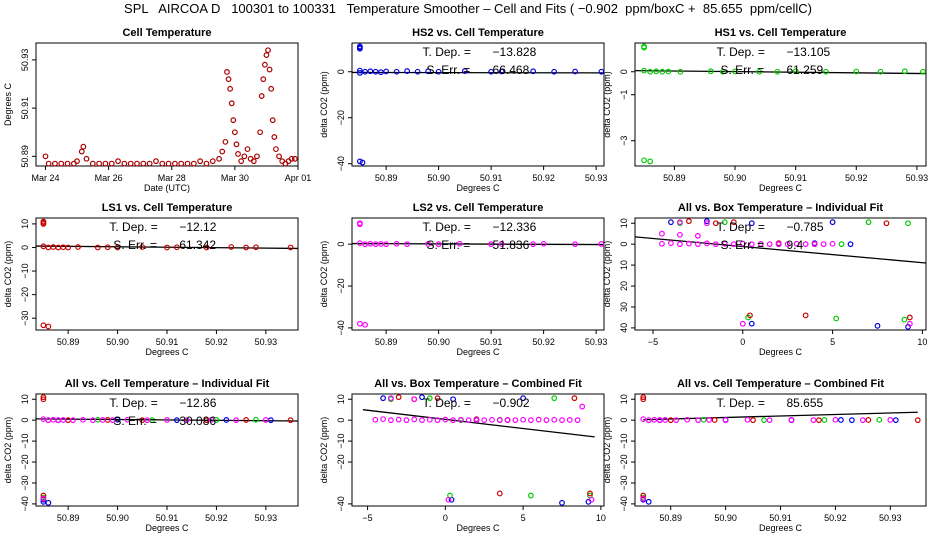 The image size is (936, 540). I want to click on panel-title: HS1 vs. Cell Temperature, so click(781, 33).